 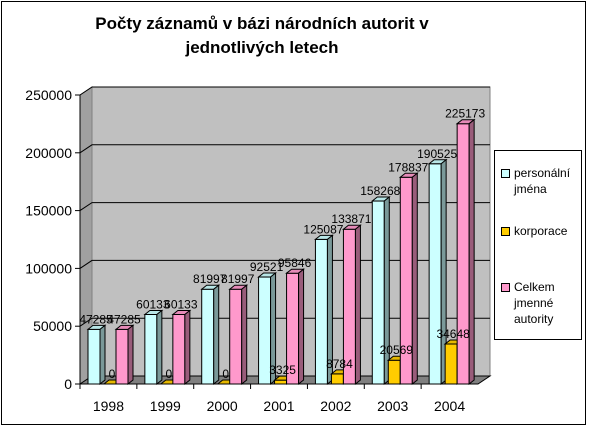 I want to click on data-label: 158268, so click(x=380, y=191).